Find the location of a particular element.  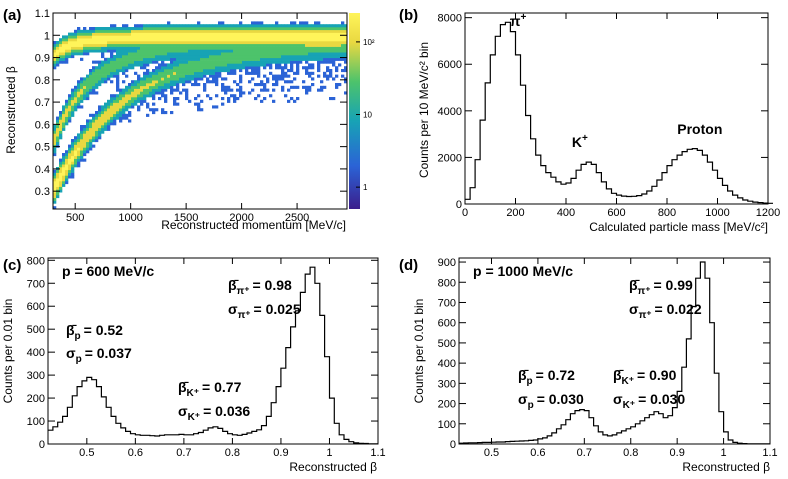

stat-symbol: β̄ is located at coordinates (524, 375).